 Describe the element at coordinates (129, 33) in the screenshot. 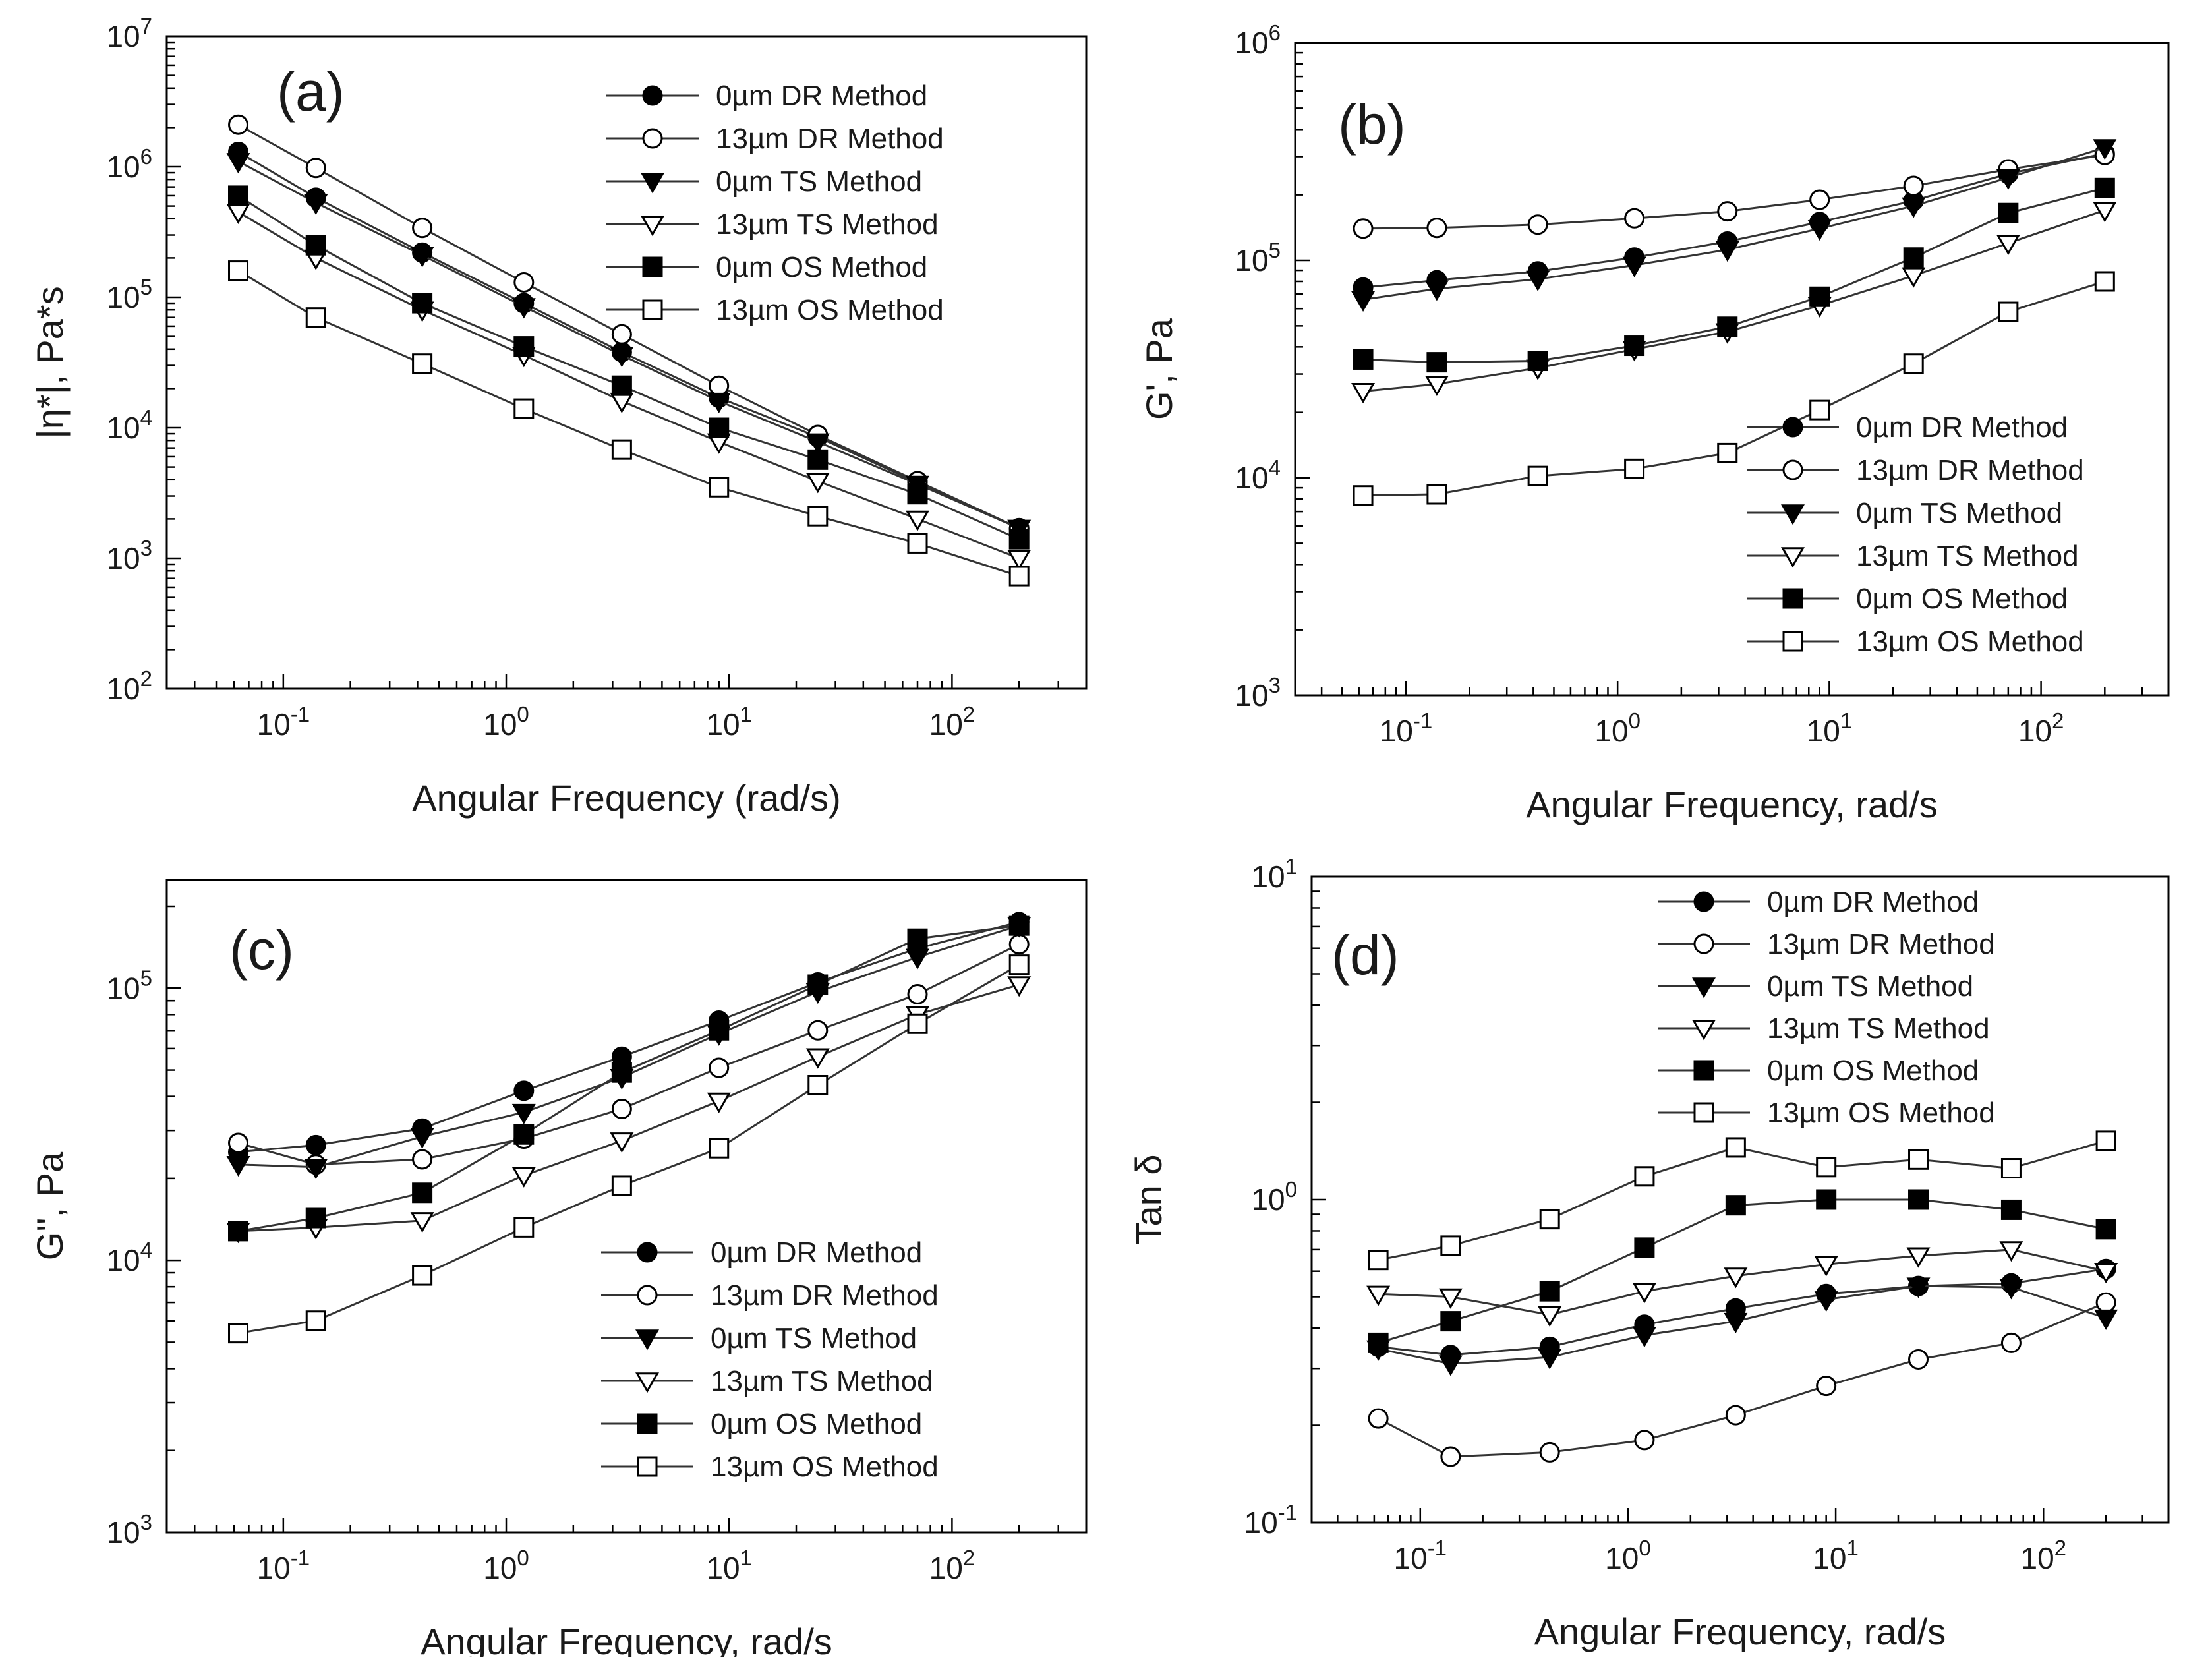

I see `y-tick-label: 10⁷` at that location.